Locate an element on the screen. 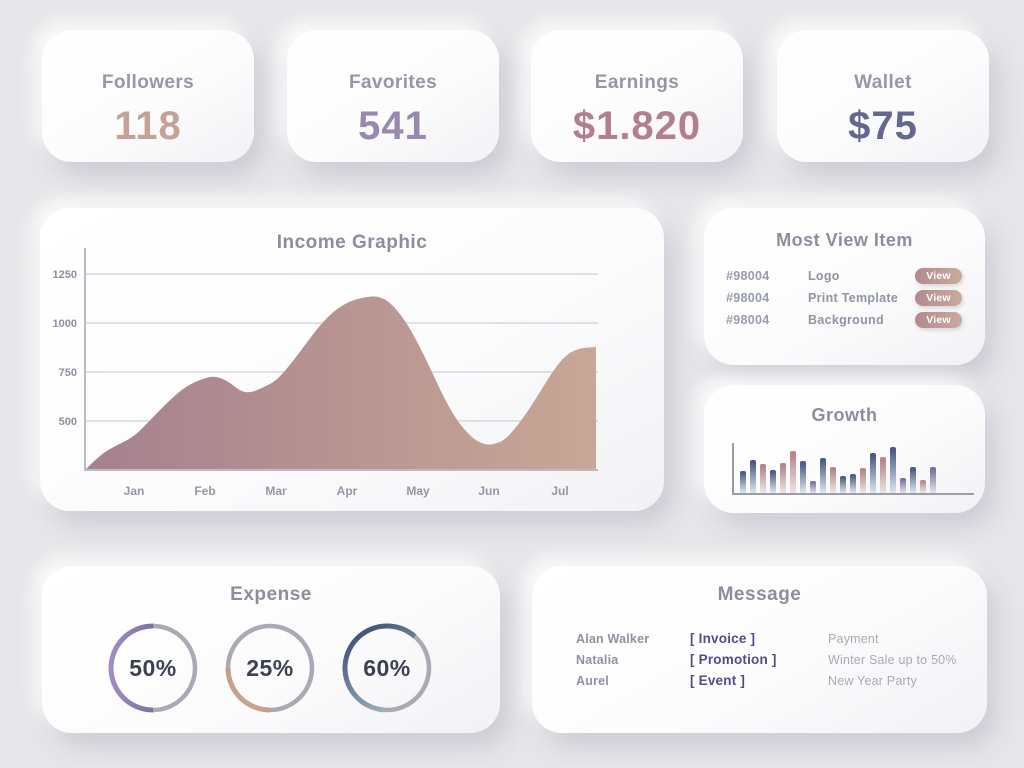 Image resolution: width=1024 pixels, height=768 pixels. message-row: Aurel [ Event ] New Year Party is located at coordinates (781, 680).